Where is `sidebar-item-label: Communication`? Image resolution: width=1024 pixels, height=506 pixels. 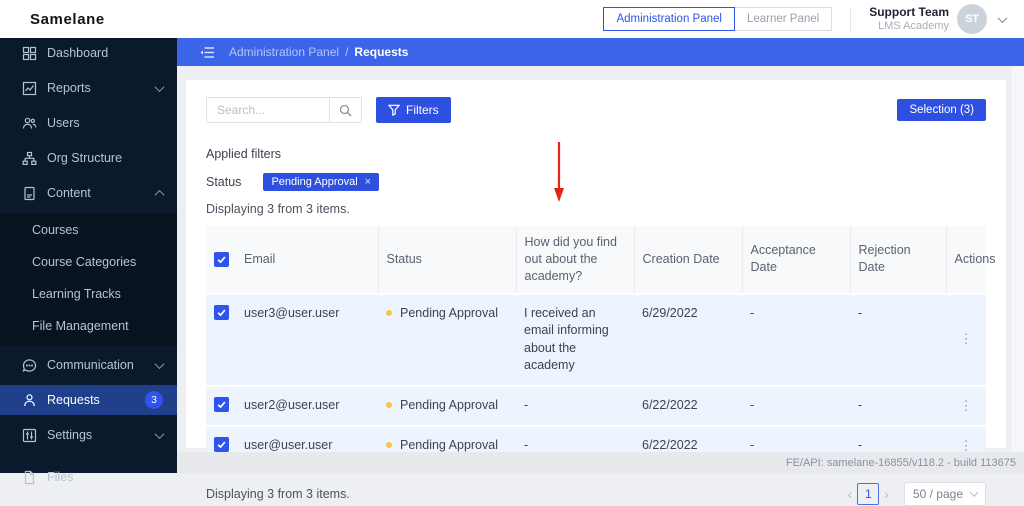 sidebar-item-label: Communication is located at coordinates (101, 365).